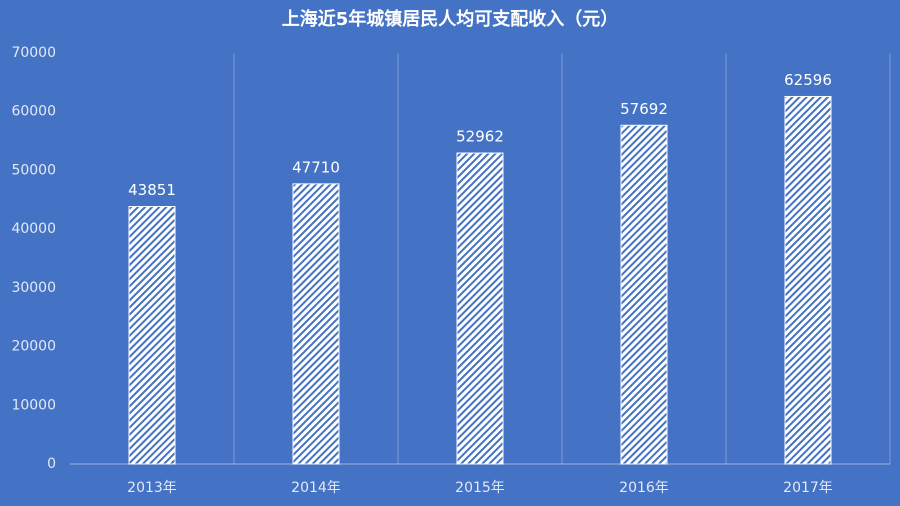 The image size is (900, 506). I want to click on data-label: 47710, so click(316, 167).